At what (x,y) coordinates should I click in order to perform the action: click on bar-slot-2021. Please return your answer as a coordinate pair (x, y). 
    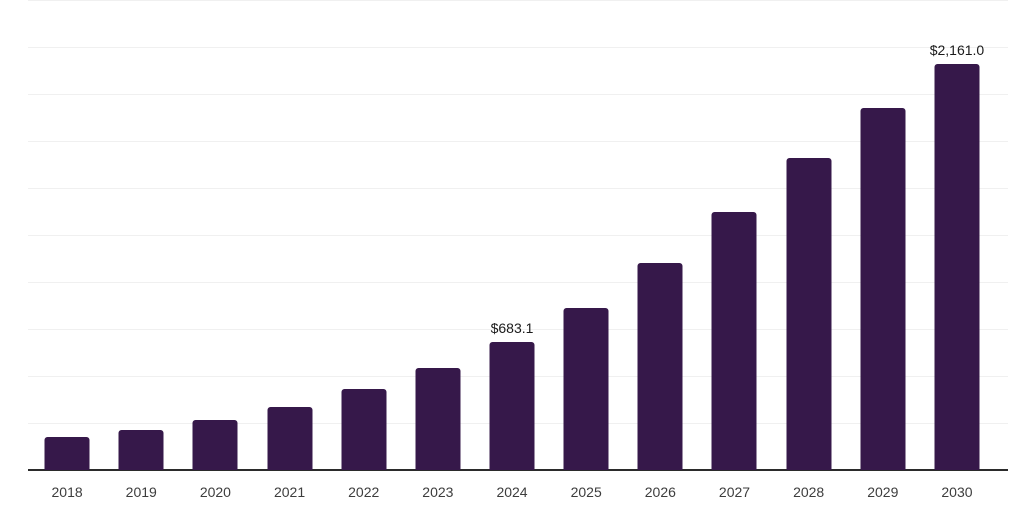
    Looking at the image, I should click on (289, 235).